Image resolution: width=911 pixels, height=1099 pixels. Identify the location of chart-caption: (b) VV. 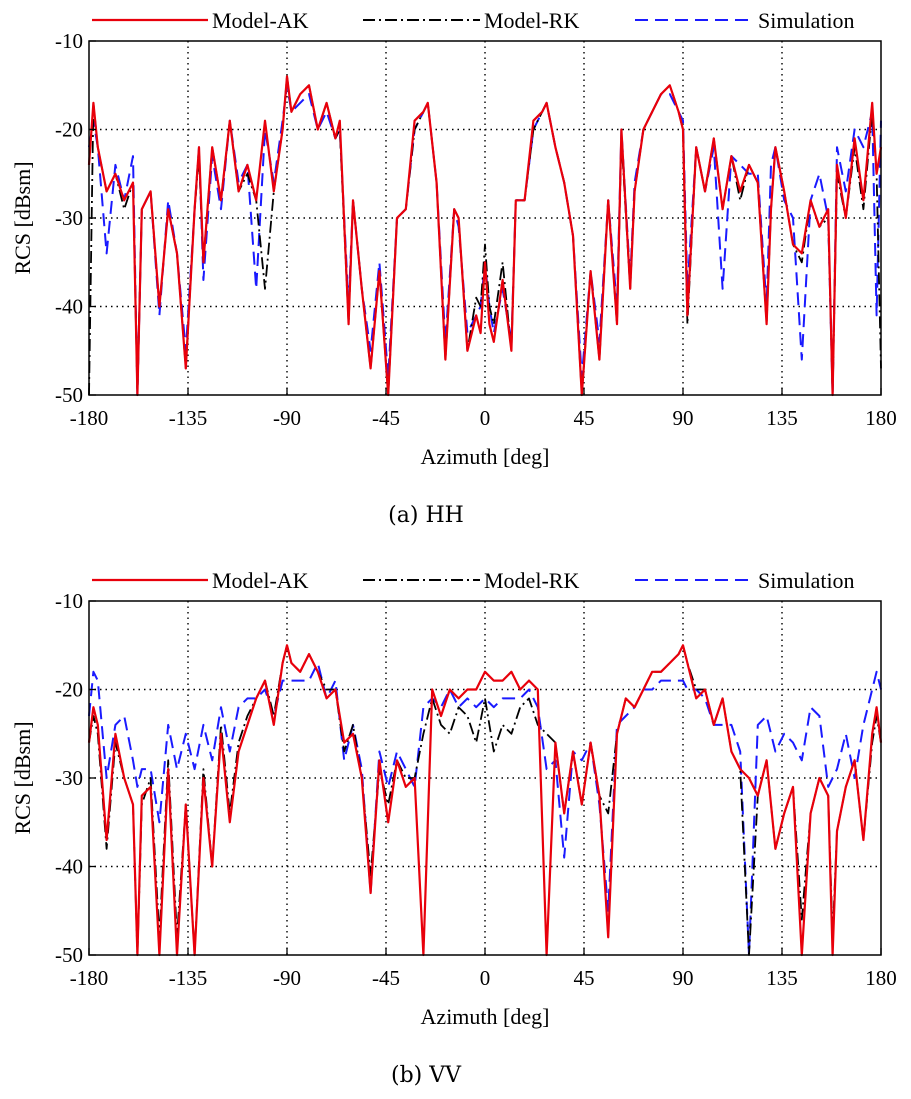
(426, 1075).